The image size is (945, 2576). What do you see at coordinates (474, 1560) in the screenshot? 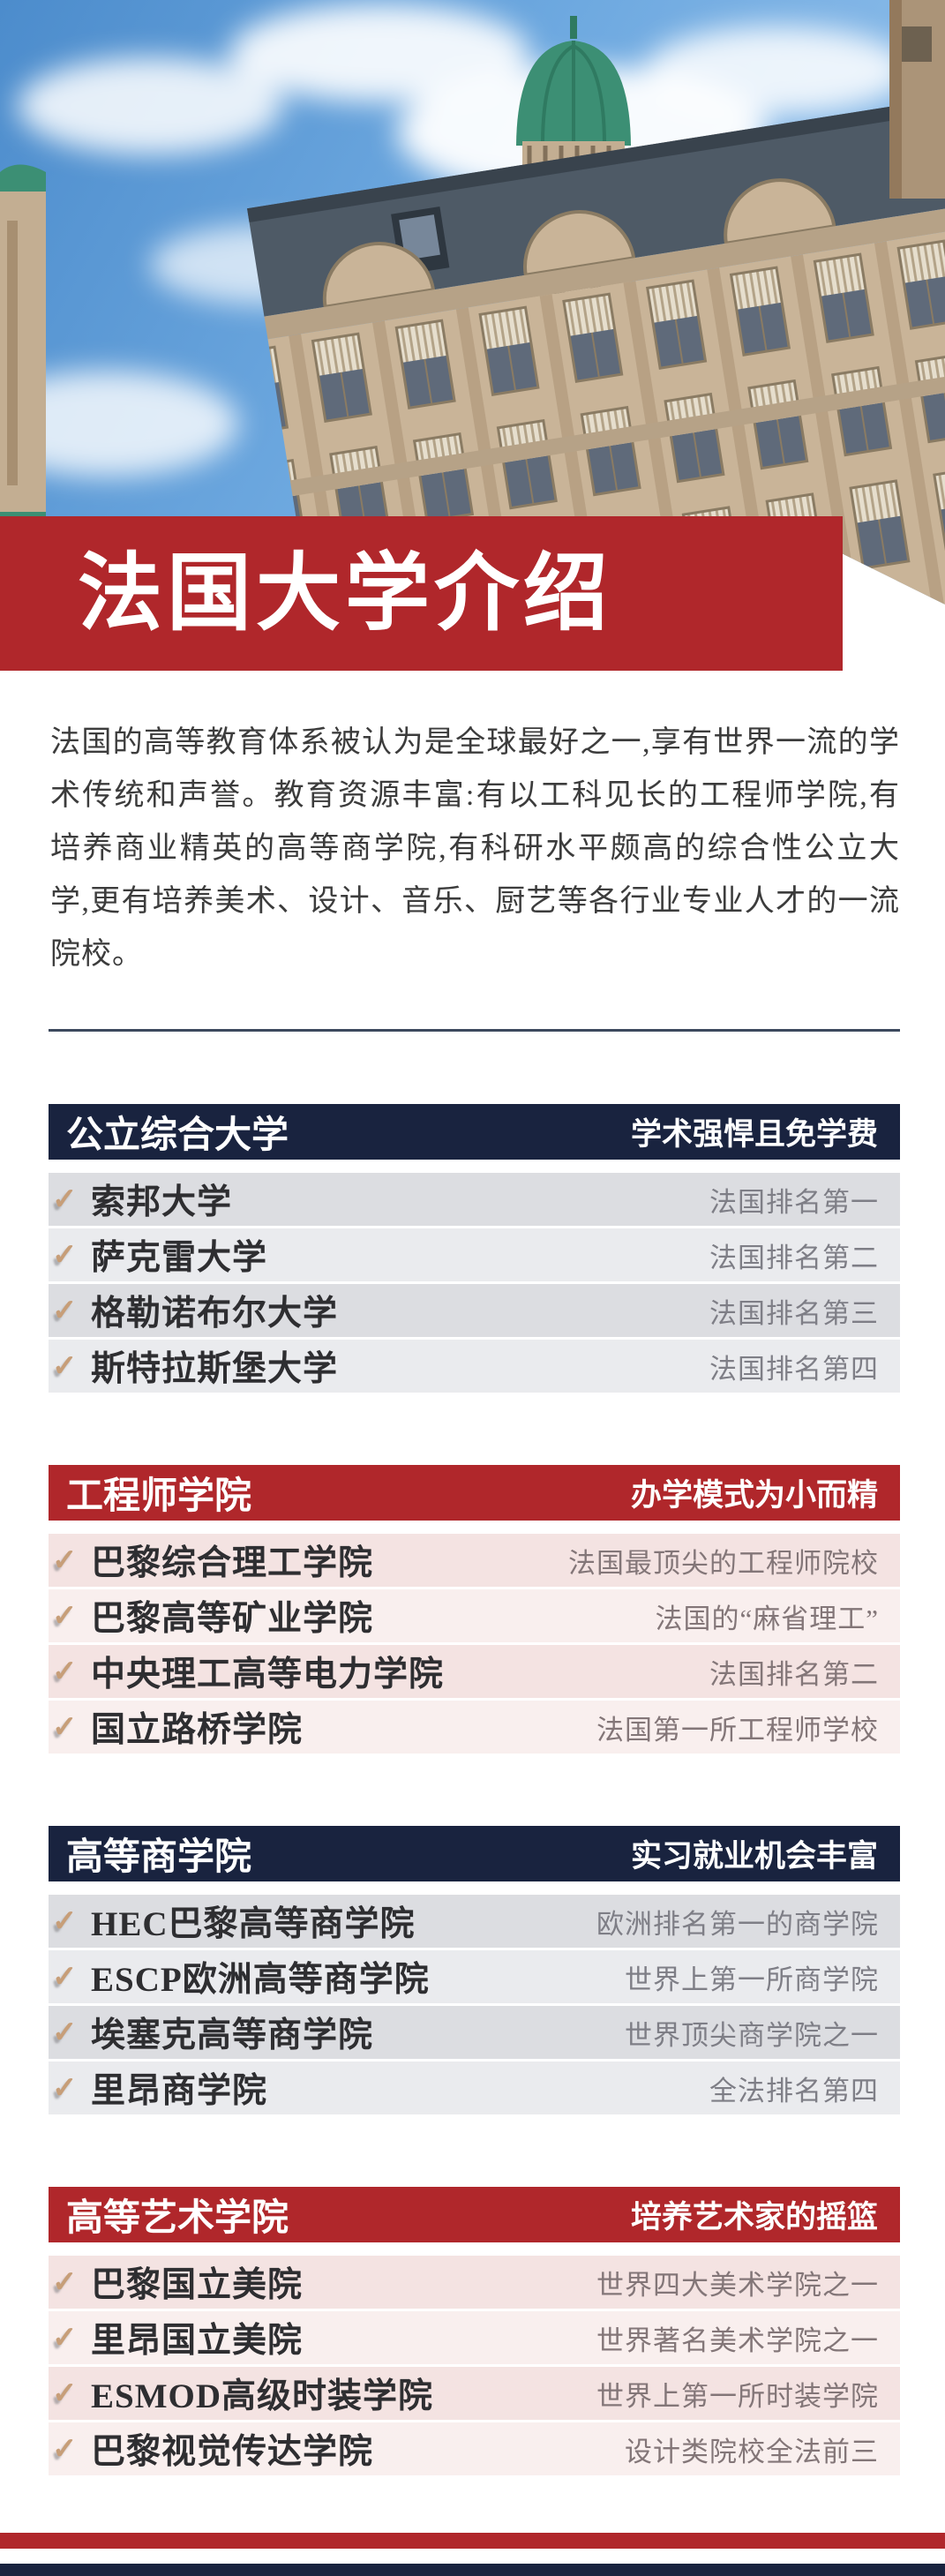
I see `table-row: ✓ 巴黎综合理工学院 法国最顶尖的工程师院校` at bounding box center [474, 1560].